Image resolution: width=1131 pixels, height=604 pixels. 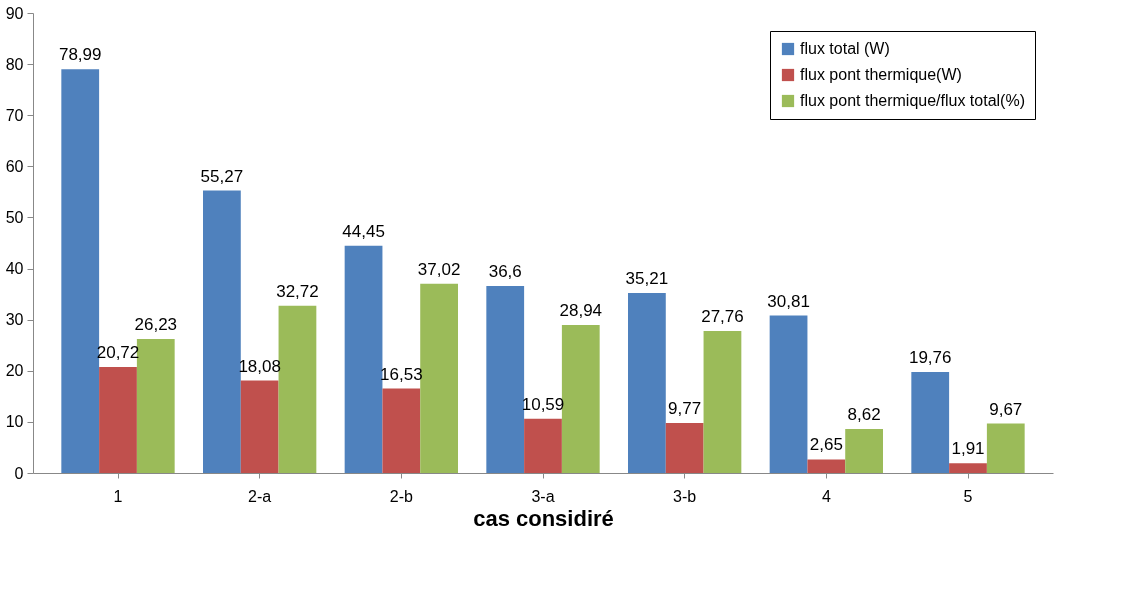 I want to click on data-label: 78,99, so click(x=80, y=55).